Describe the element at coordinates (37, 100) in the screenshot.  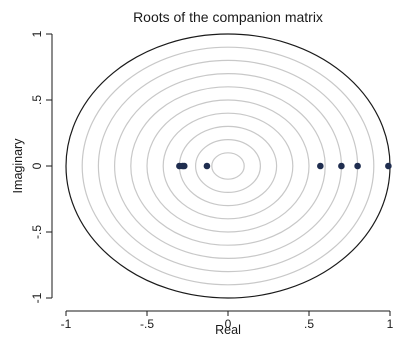
I see `y-tick-label: .5` at that location.